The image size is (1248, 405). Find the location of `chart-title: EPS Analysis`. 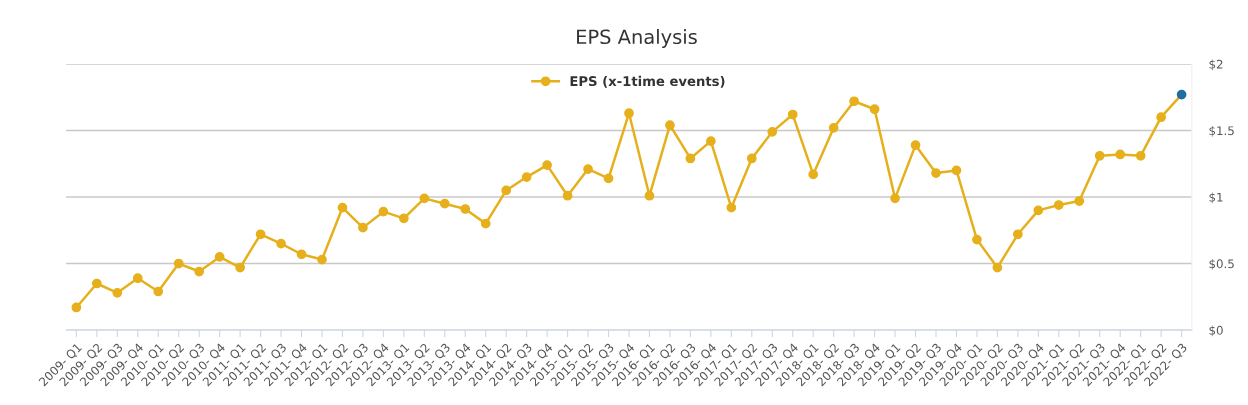

chart-title: EPS Analysis is located at coordinates (637, 38).